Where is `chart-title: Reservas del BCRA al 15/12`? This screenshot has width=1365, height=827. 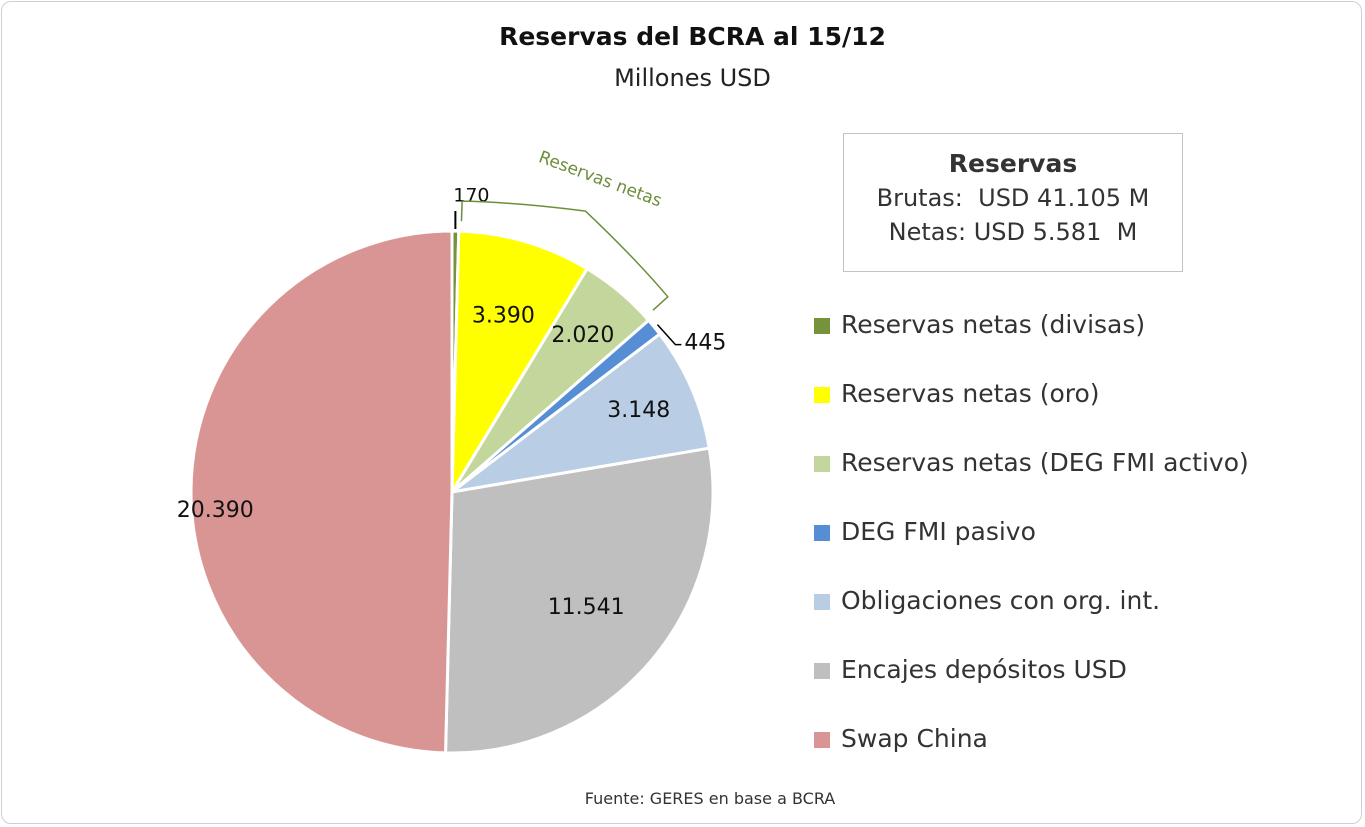
chart-title: Reservas del BCRA al 15/12 is located at coordinates (692, 36).